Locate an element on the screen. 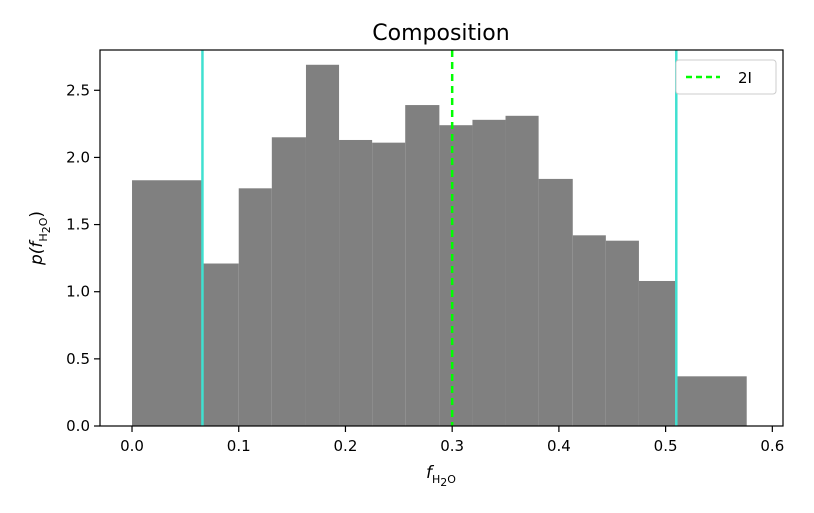 The image size is (814, 513). x-axis-ticks: 0.0 0.1 0.2 0.3 0.4 0.5 0.6 is located at coordinates (452, 440).